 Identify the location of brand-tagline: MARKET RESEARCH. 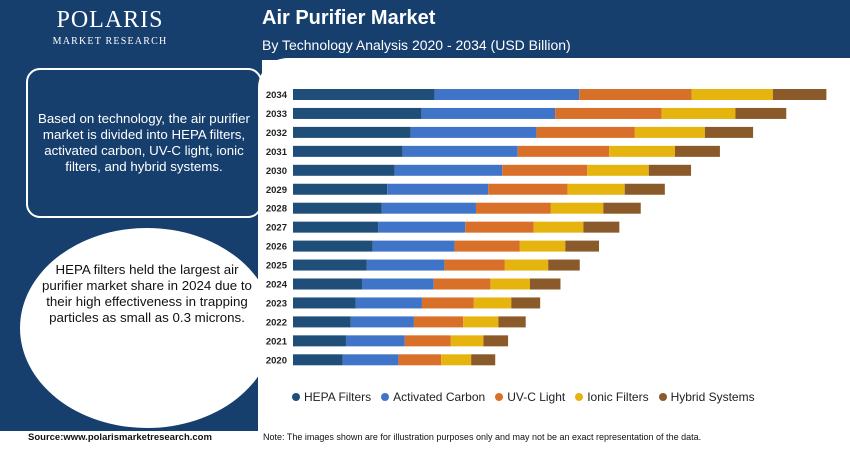
(110, 41).